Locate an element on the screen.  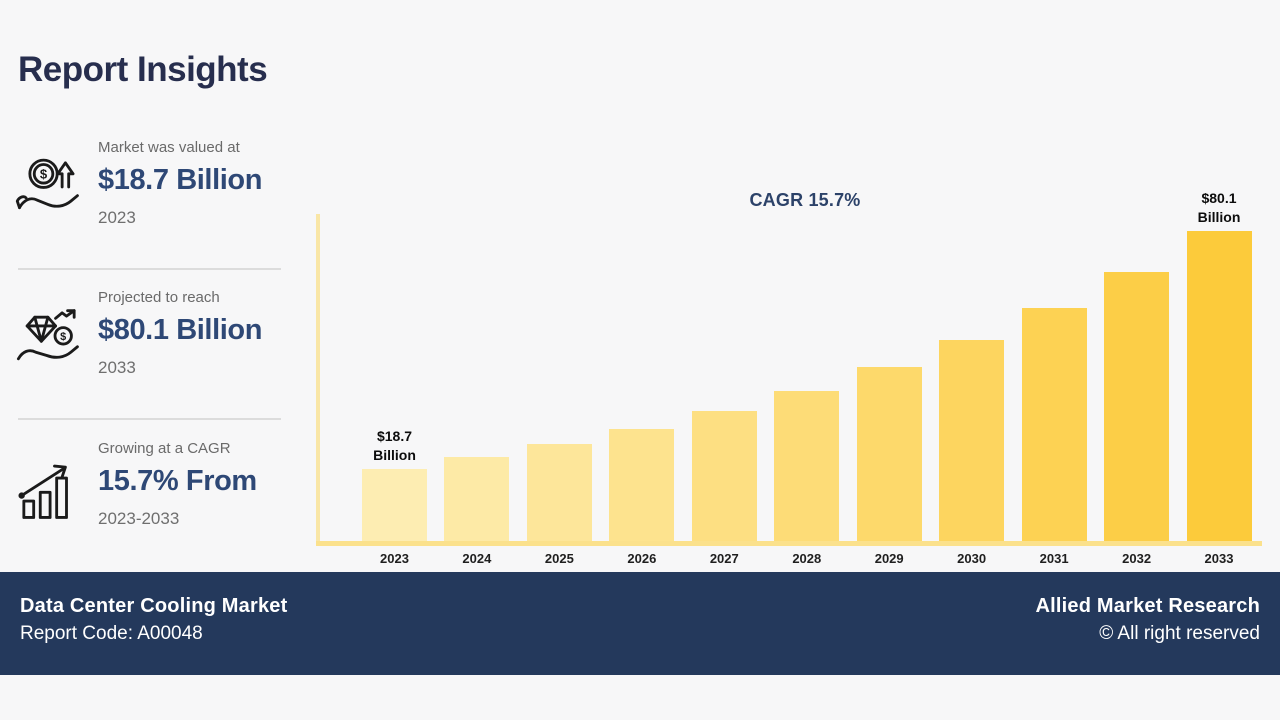
bar-2033 is located at coordinates (1219, 386).